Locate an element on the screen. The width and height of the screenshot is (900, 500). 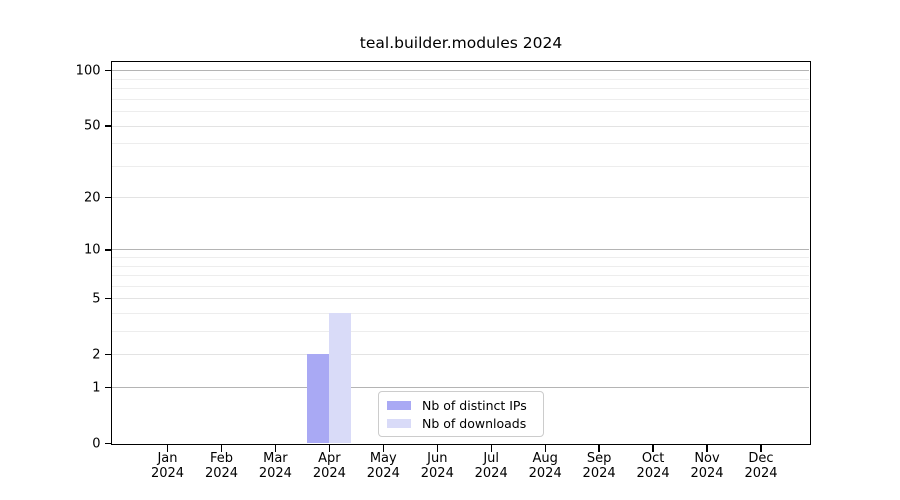
legend-swatch-distinct-ips-icon is located at coordinates (399, 405).